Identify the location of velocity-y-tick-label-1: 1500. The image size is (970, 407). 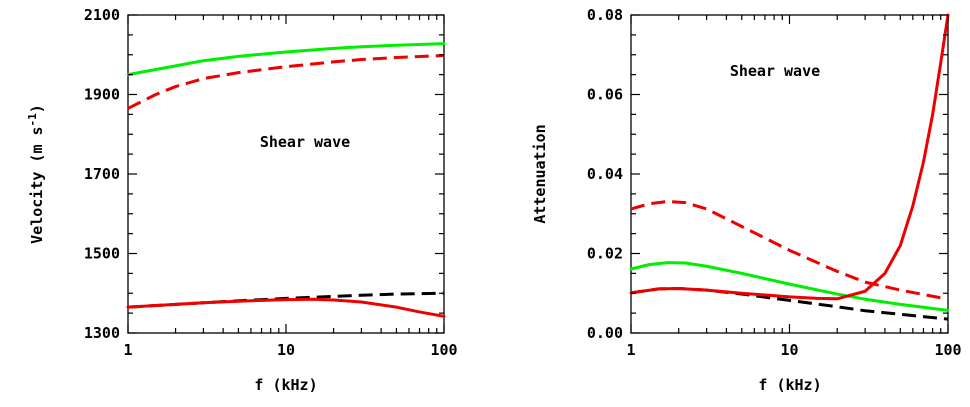
(102, 254).